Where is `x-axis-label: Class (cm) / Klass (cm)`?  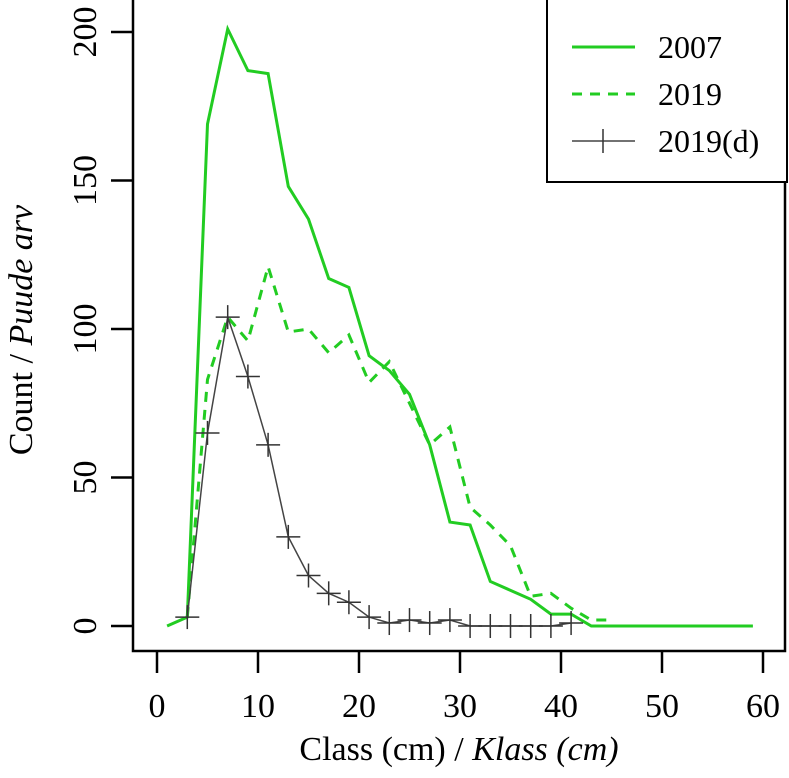
x-axis-label: Class (cm) / Klass (cm) is located at coordinates (458, 749).